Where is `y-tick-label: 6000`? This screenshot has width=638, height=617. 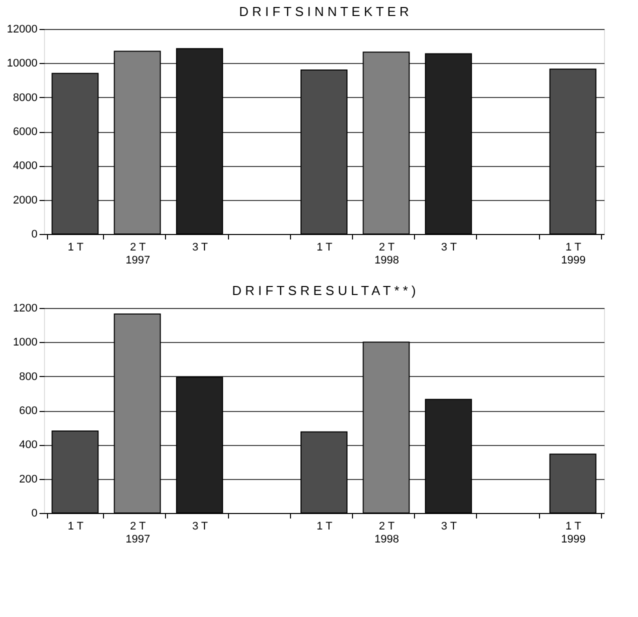
y-tick-label: 6000 is located at coordinates (25, 132).